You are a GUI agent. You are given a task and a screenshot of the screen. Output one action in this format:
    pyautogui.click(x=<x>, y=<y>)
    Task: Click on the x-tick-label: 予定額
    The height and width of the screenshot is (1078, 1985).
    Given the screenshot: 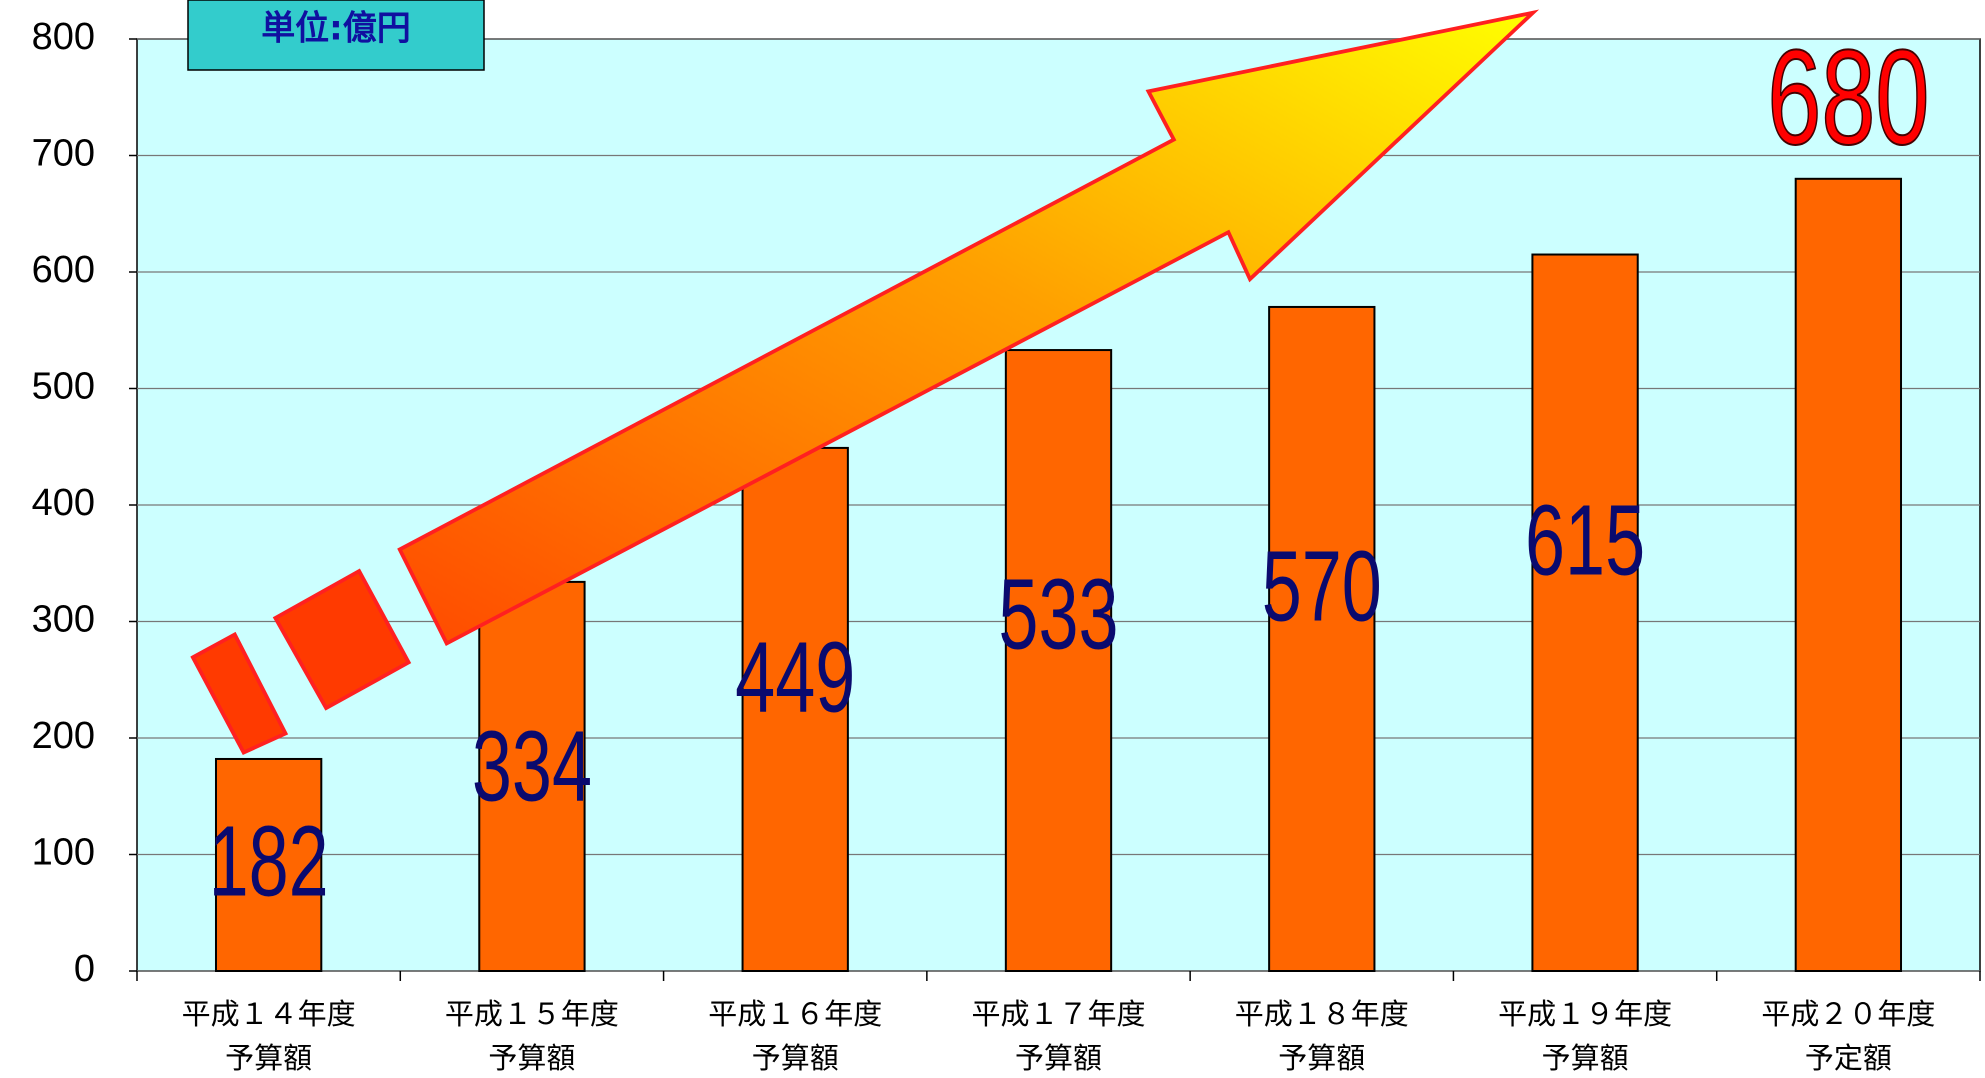 What is the action you would take?
    pyautogui.click(x=1848, y=1058)
    